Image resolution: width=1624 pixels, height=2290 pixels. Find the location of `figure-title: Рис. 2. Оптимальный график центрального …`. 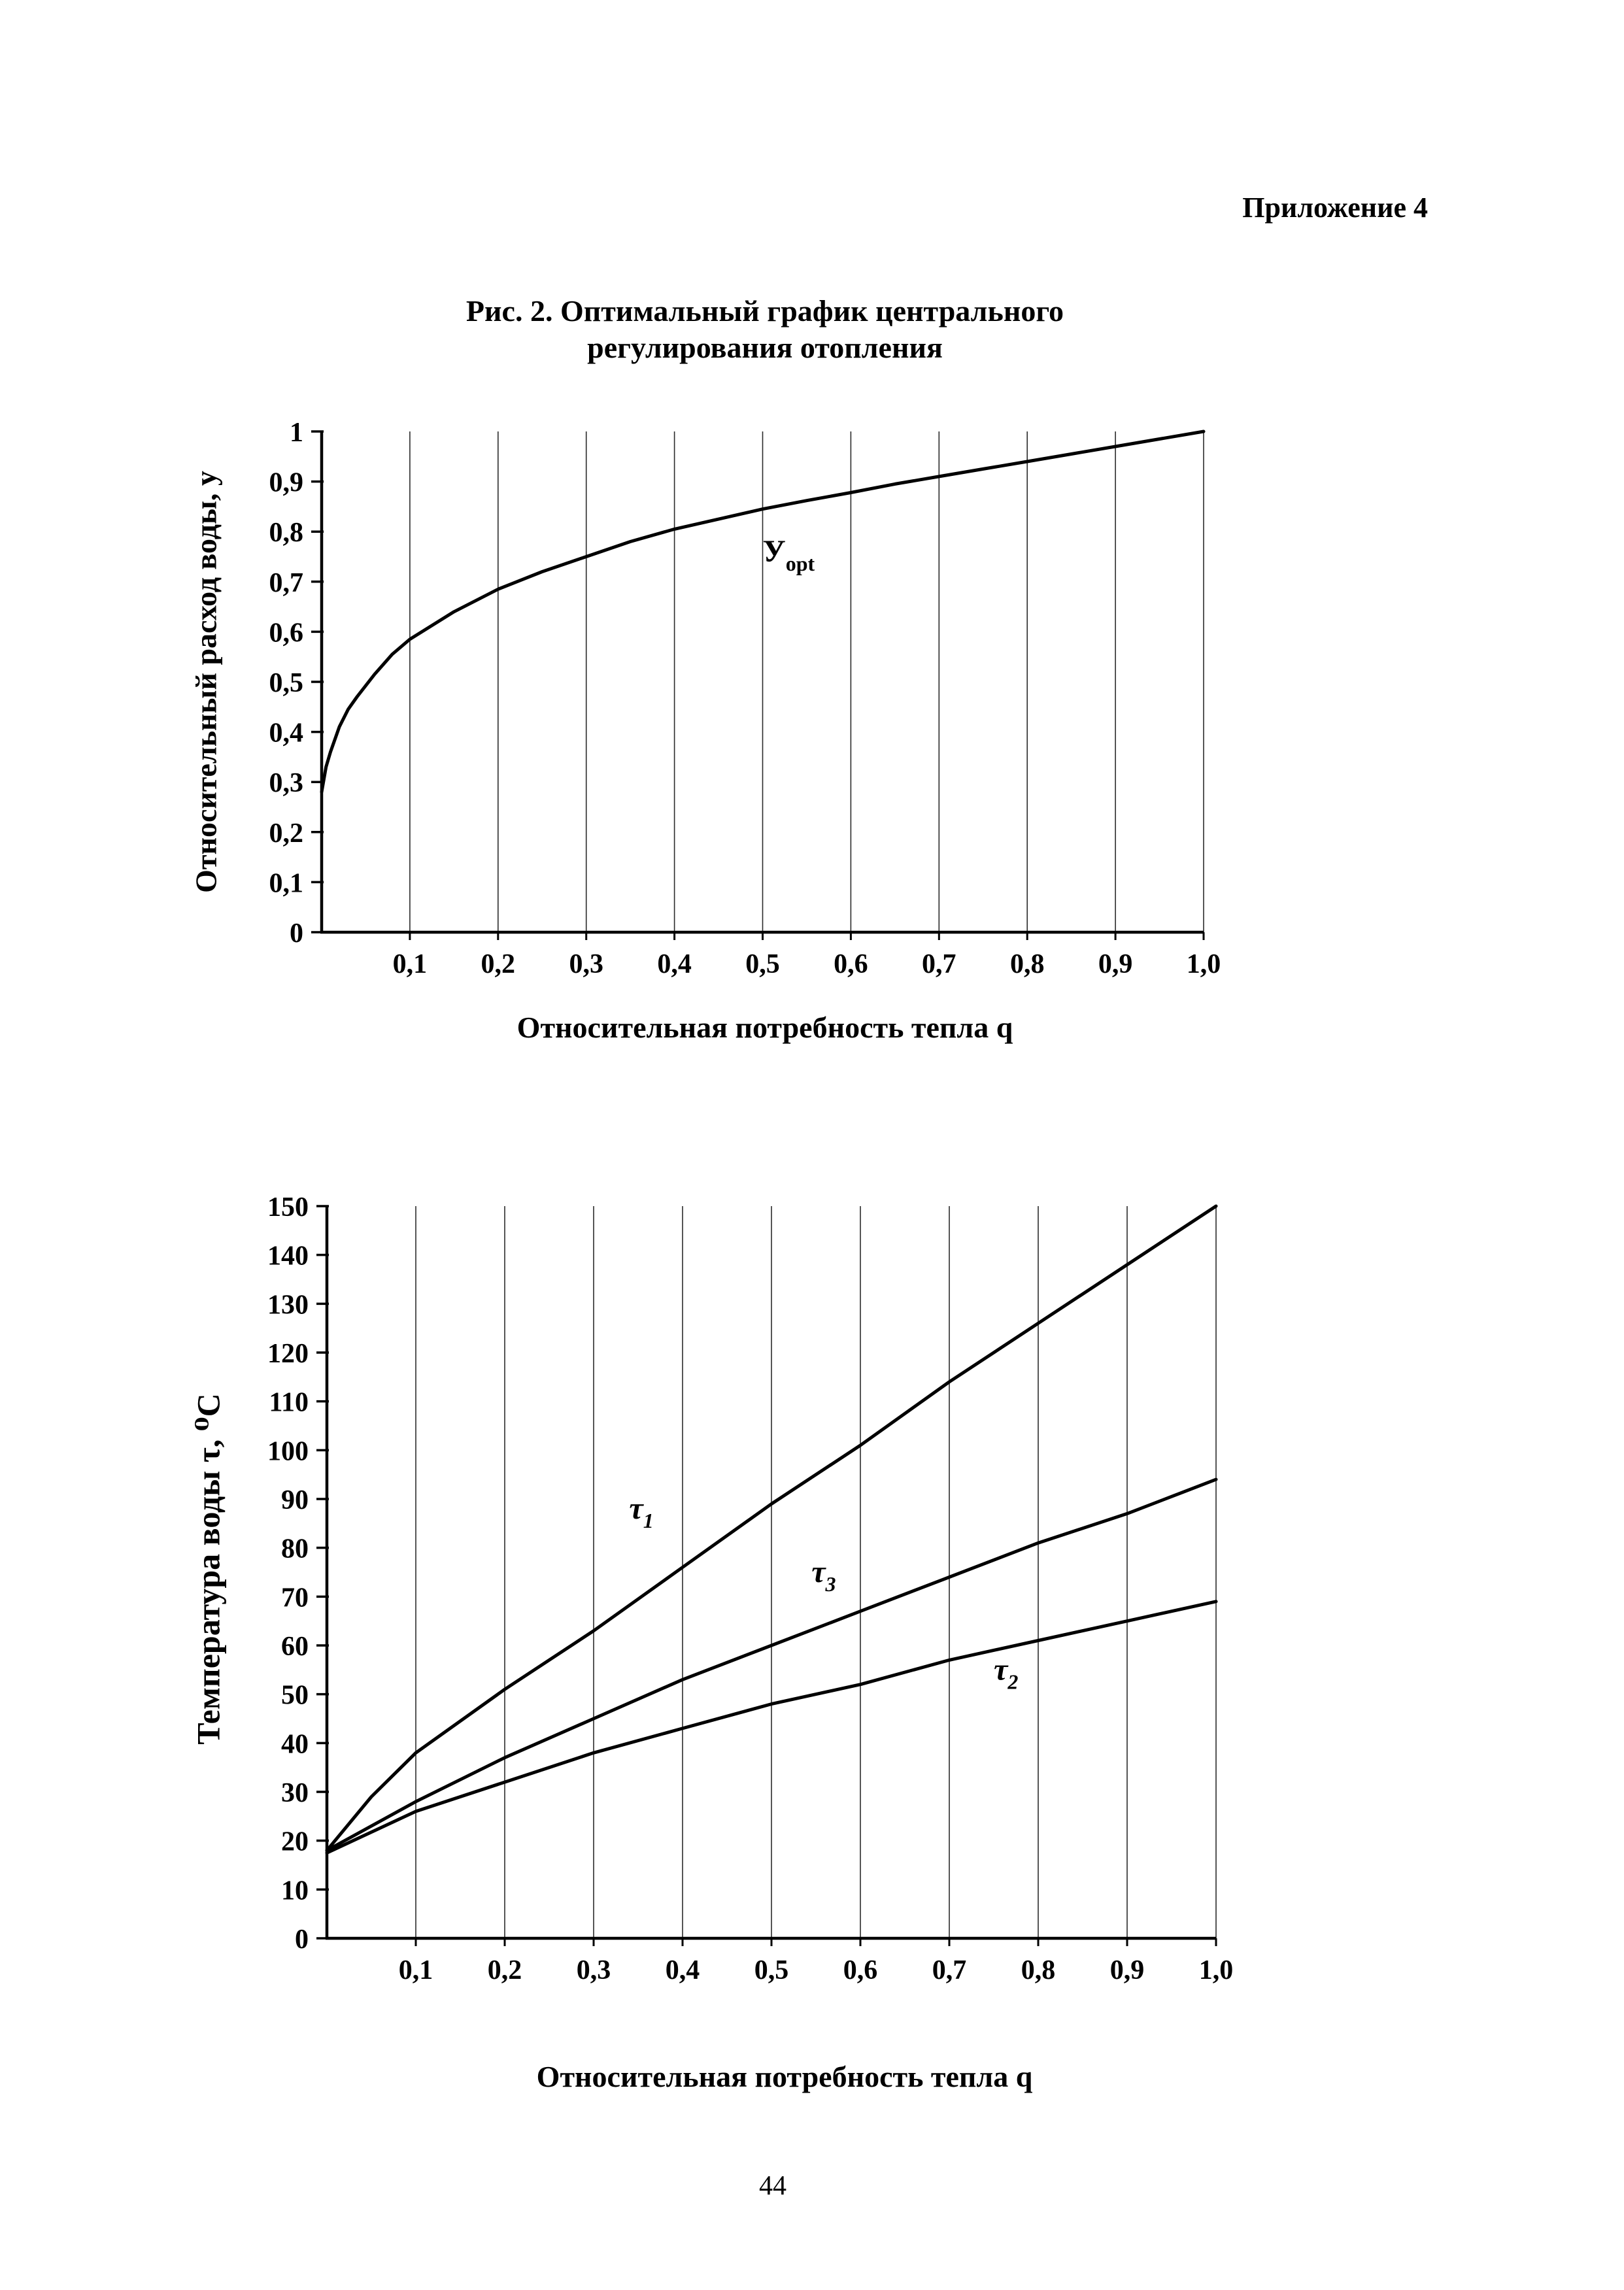

figure-title: Рис. 2. Оптимальный график центрального … is located at coordinates (765, 329).